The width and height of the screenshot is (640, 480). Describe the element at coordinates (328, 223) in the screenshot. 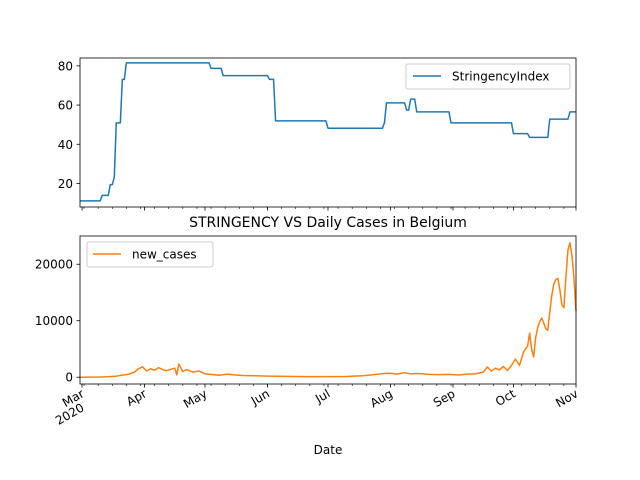

I see `chart-title: STRINGENCY VS Daily Cases in Belgium` at that location.